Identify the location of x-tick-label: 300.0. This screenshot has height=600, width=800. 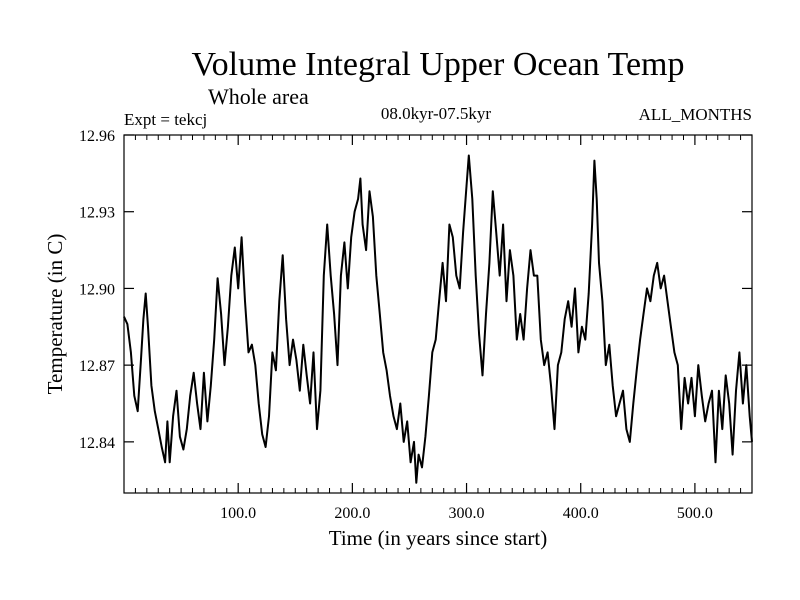
(467, 513).